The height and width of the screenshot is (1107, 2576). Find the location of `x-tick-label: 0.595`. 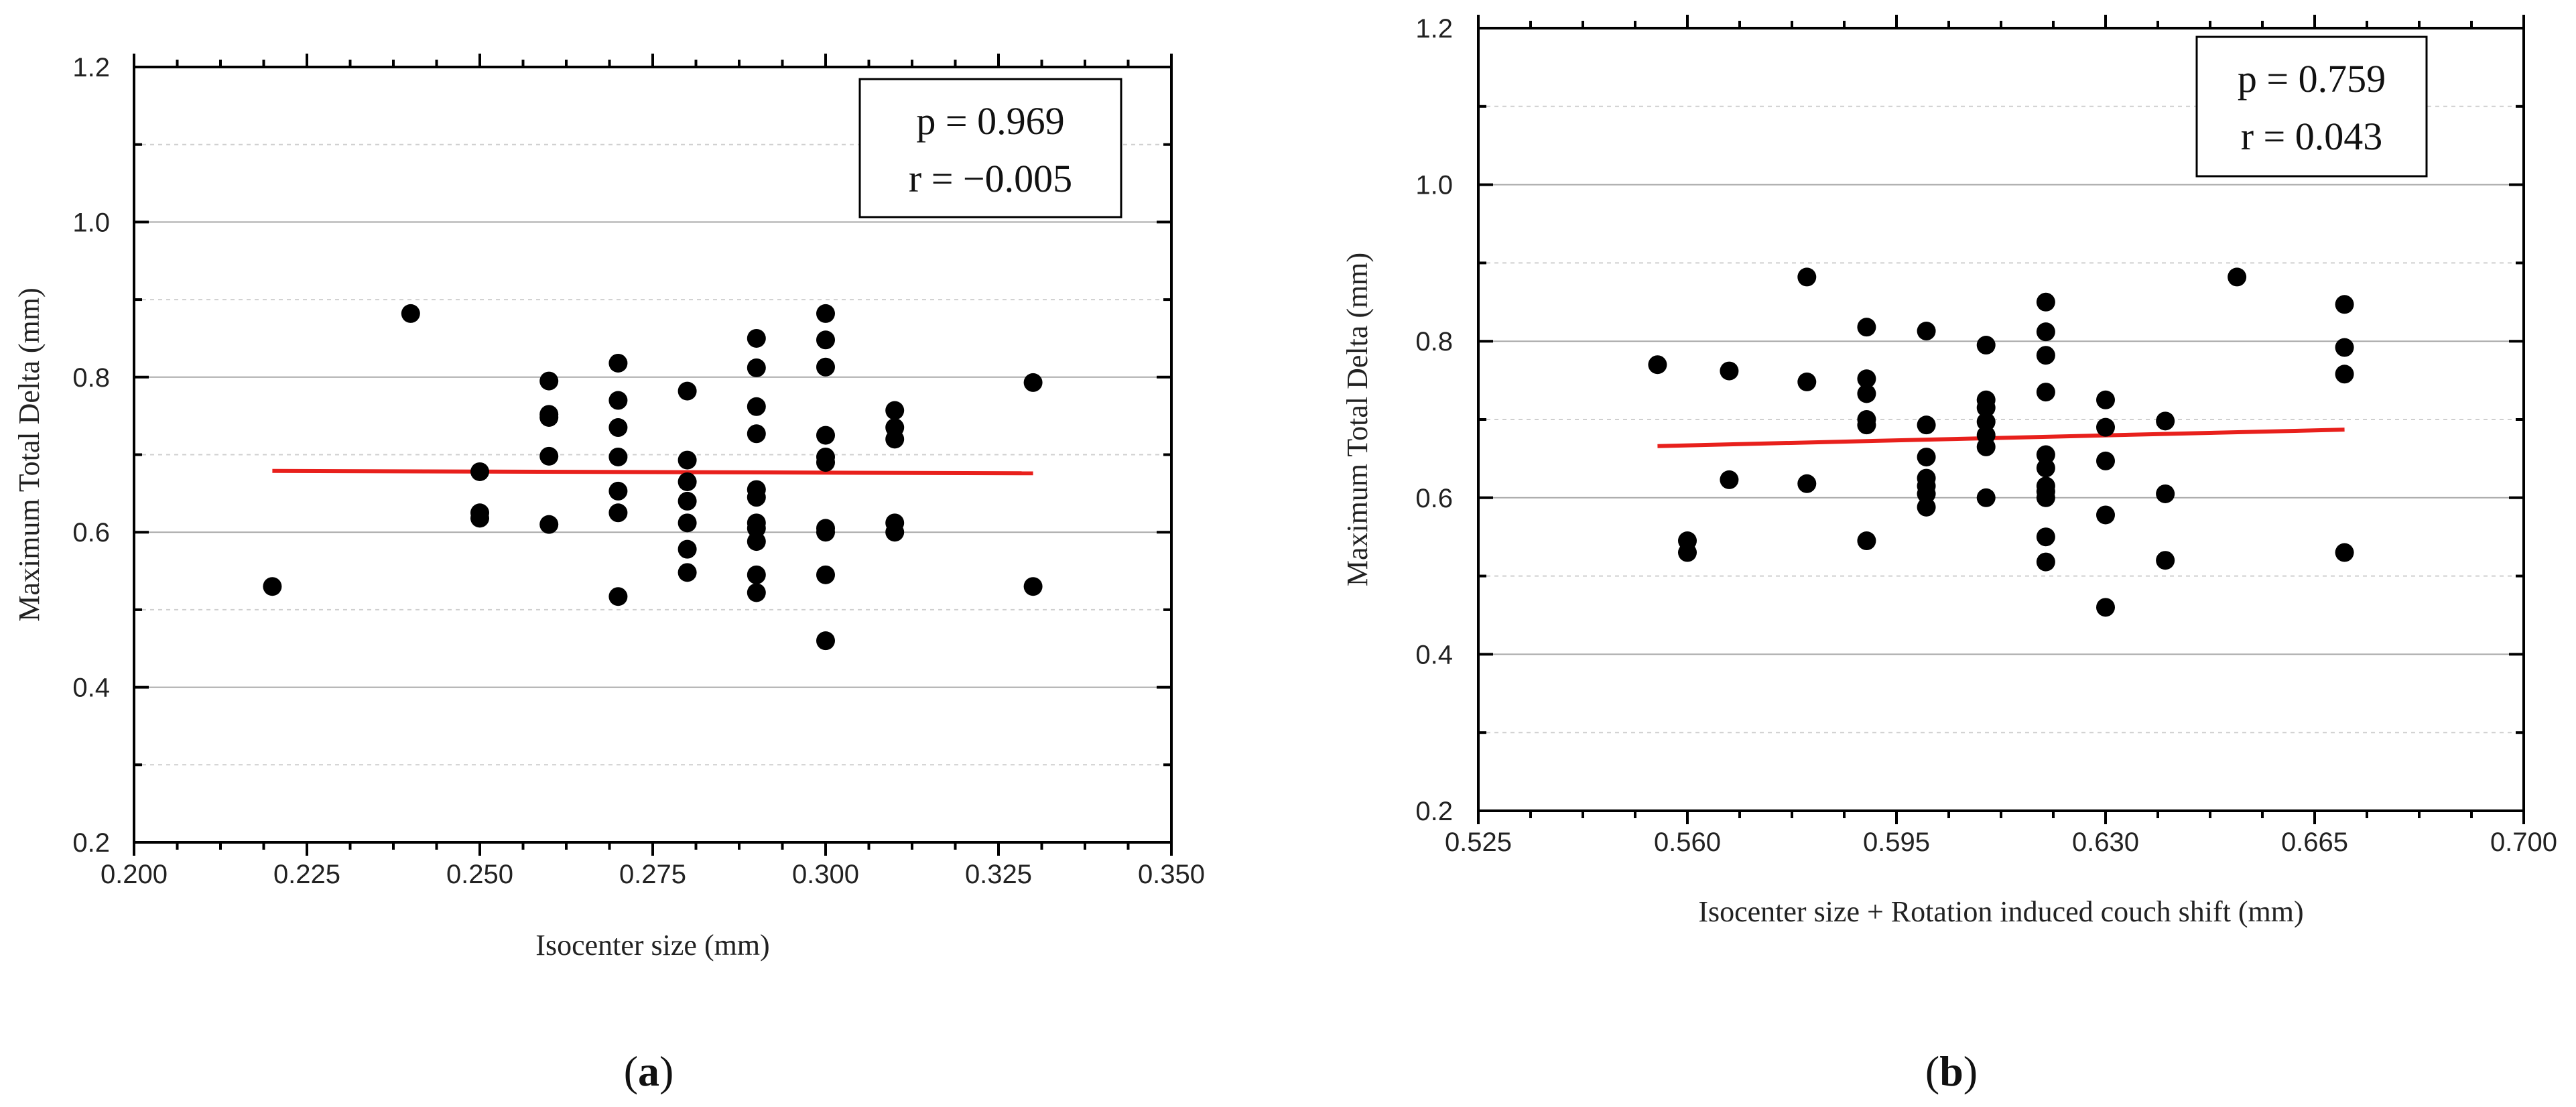

x-tick-label: 0.595 is located at coordinates (1896, 842).